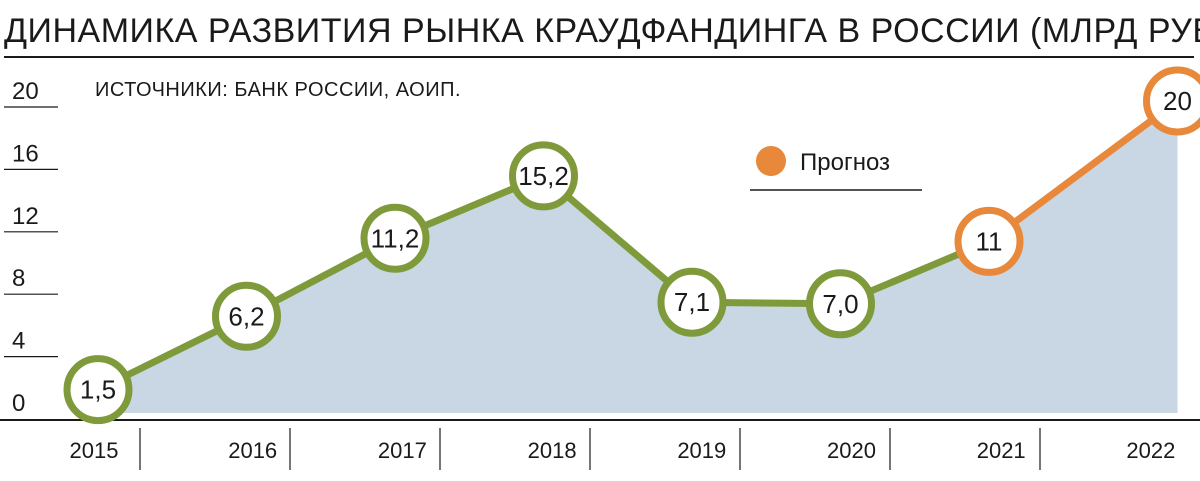 The height and width of the screenshot is (481, 1200). Describe the element at coordinates (1001, 450) in the screenshot. I see `x-tick-label: 2021` at that location.